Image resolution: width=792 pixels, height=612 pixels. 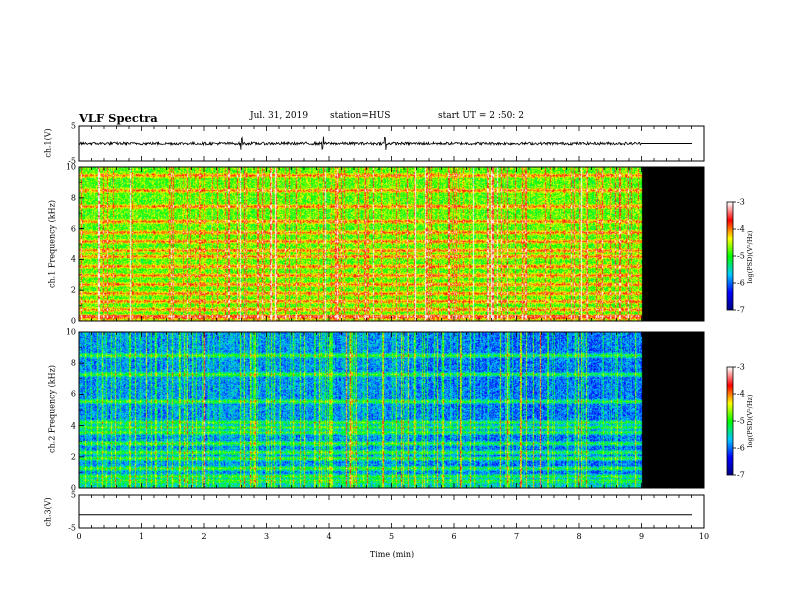 What do you see at coordinates (79, 536) in the screenshot?
I see `x-tick-label: 0` at bounding box center [79, 536].